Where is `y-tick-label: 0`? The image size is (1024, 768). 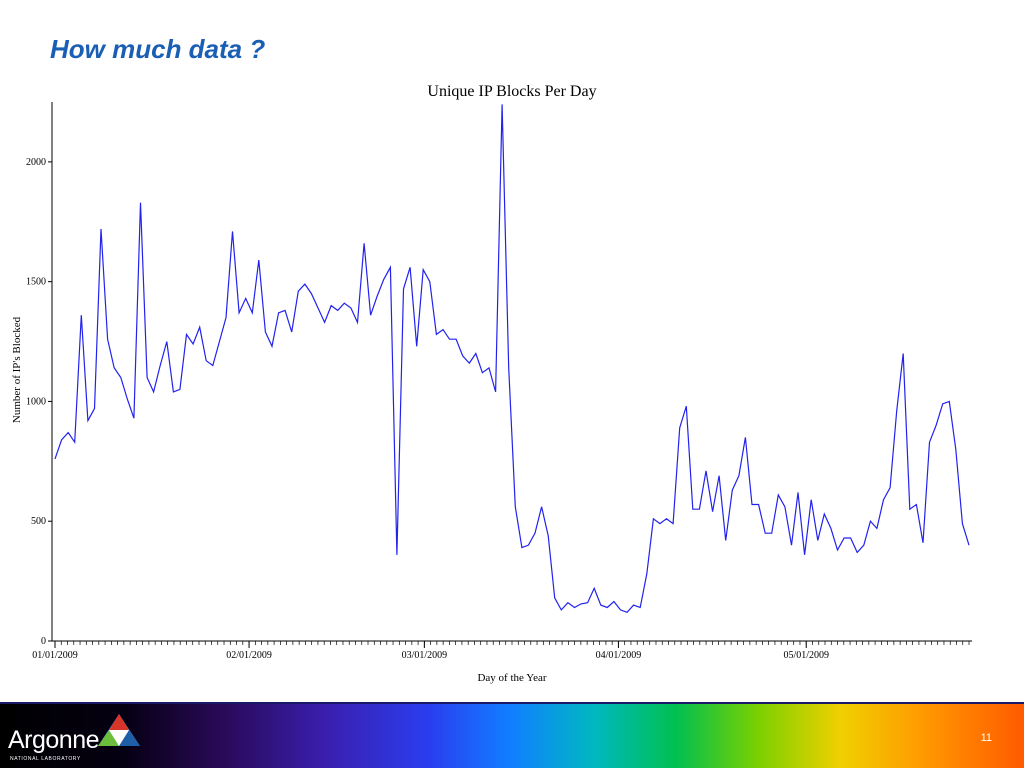
y-tick-label: 0 is located at coordinates (43, 641).